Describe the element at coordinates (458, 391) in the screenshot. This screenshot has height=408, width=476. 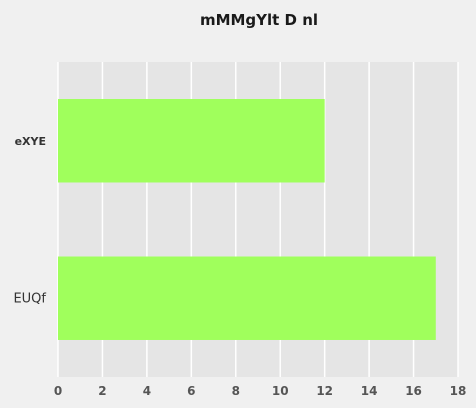
I see `x-tick-label-18: 18` at that location.